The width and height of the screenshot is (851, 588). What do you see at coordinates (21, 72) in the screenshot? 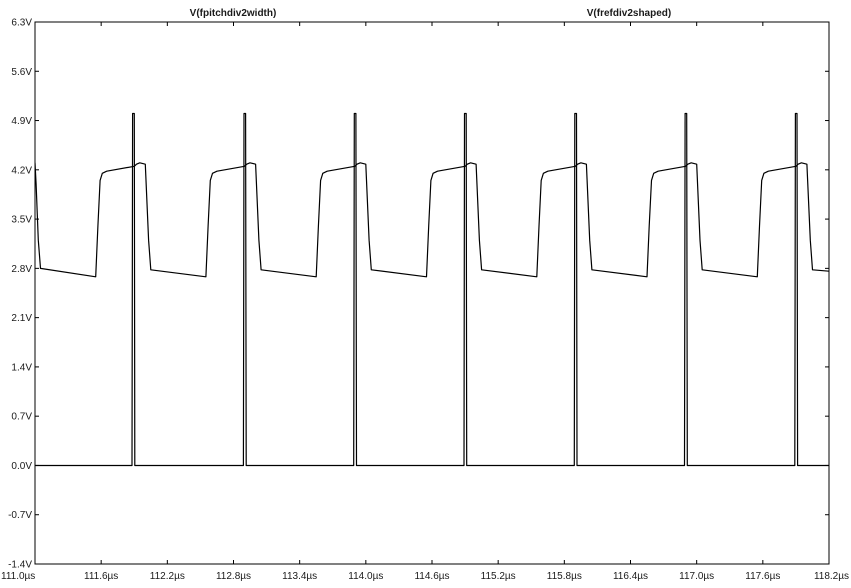
I see `y-tick-label: 5.6V` at bounding box center [21, 72].